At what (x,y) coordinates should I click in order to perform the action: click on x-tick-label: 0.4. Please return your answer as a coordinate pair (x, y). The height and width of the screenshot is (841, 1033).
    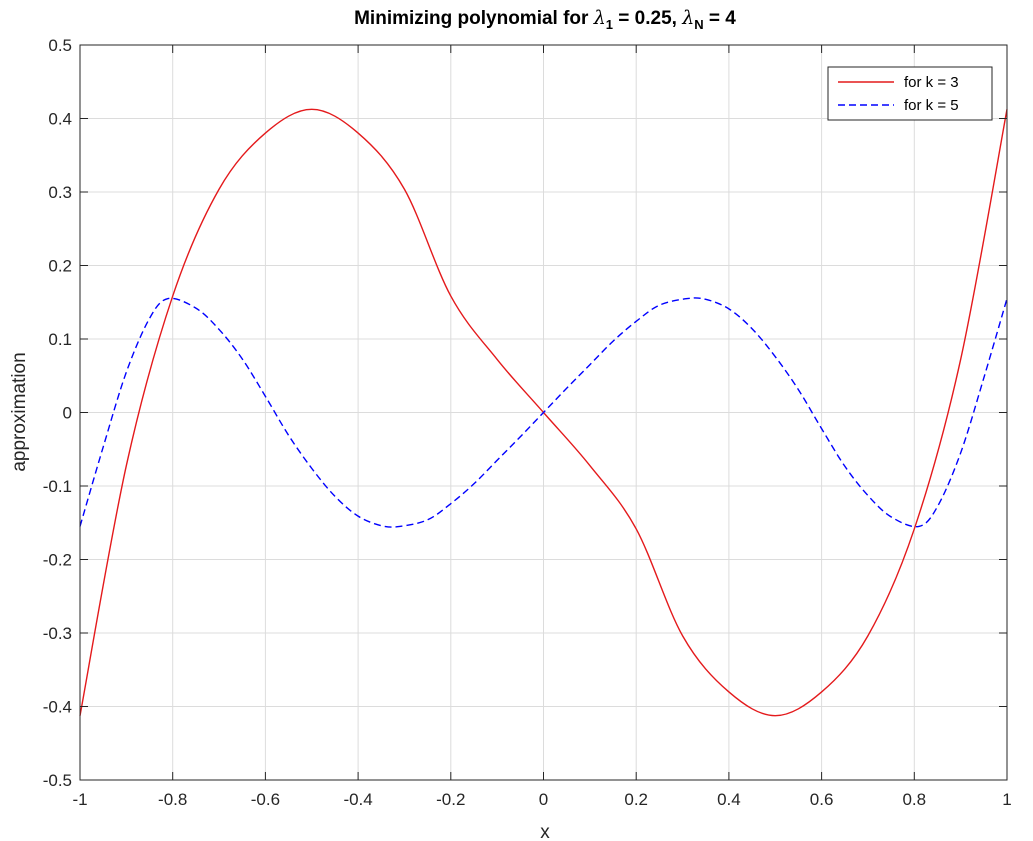
    Looking at the image, I should click on (729, 799).